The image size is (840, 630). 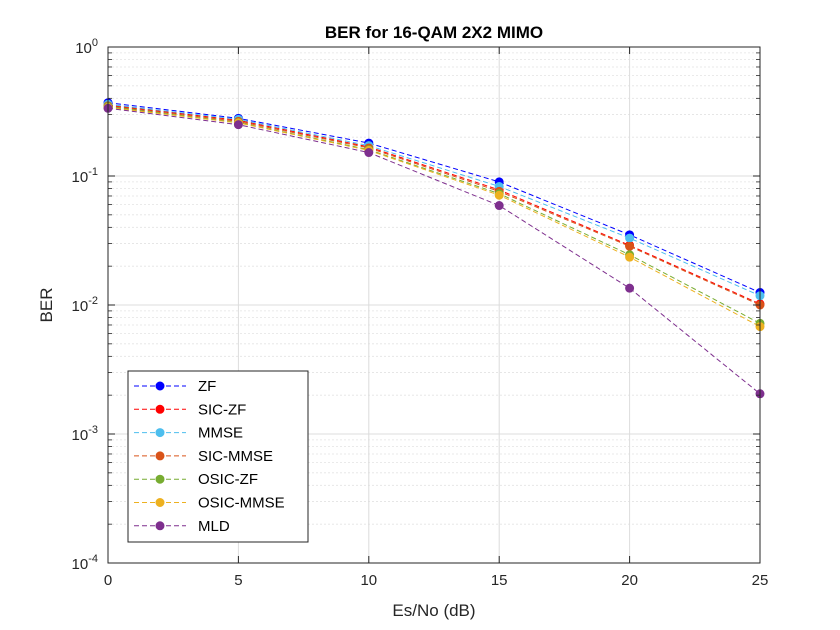 I want to click on data-point-mmse, so click(x=630, y=238).